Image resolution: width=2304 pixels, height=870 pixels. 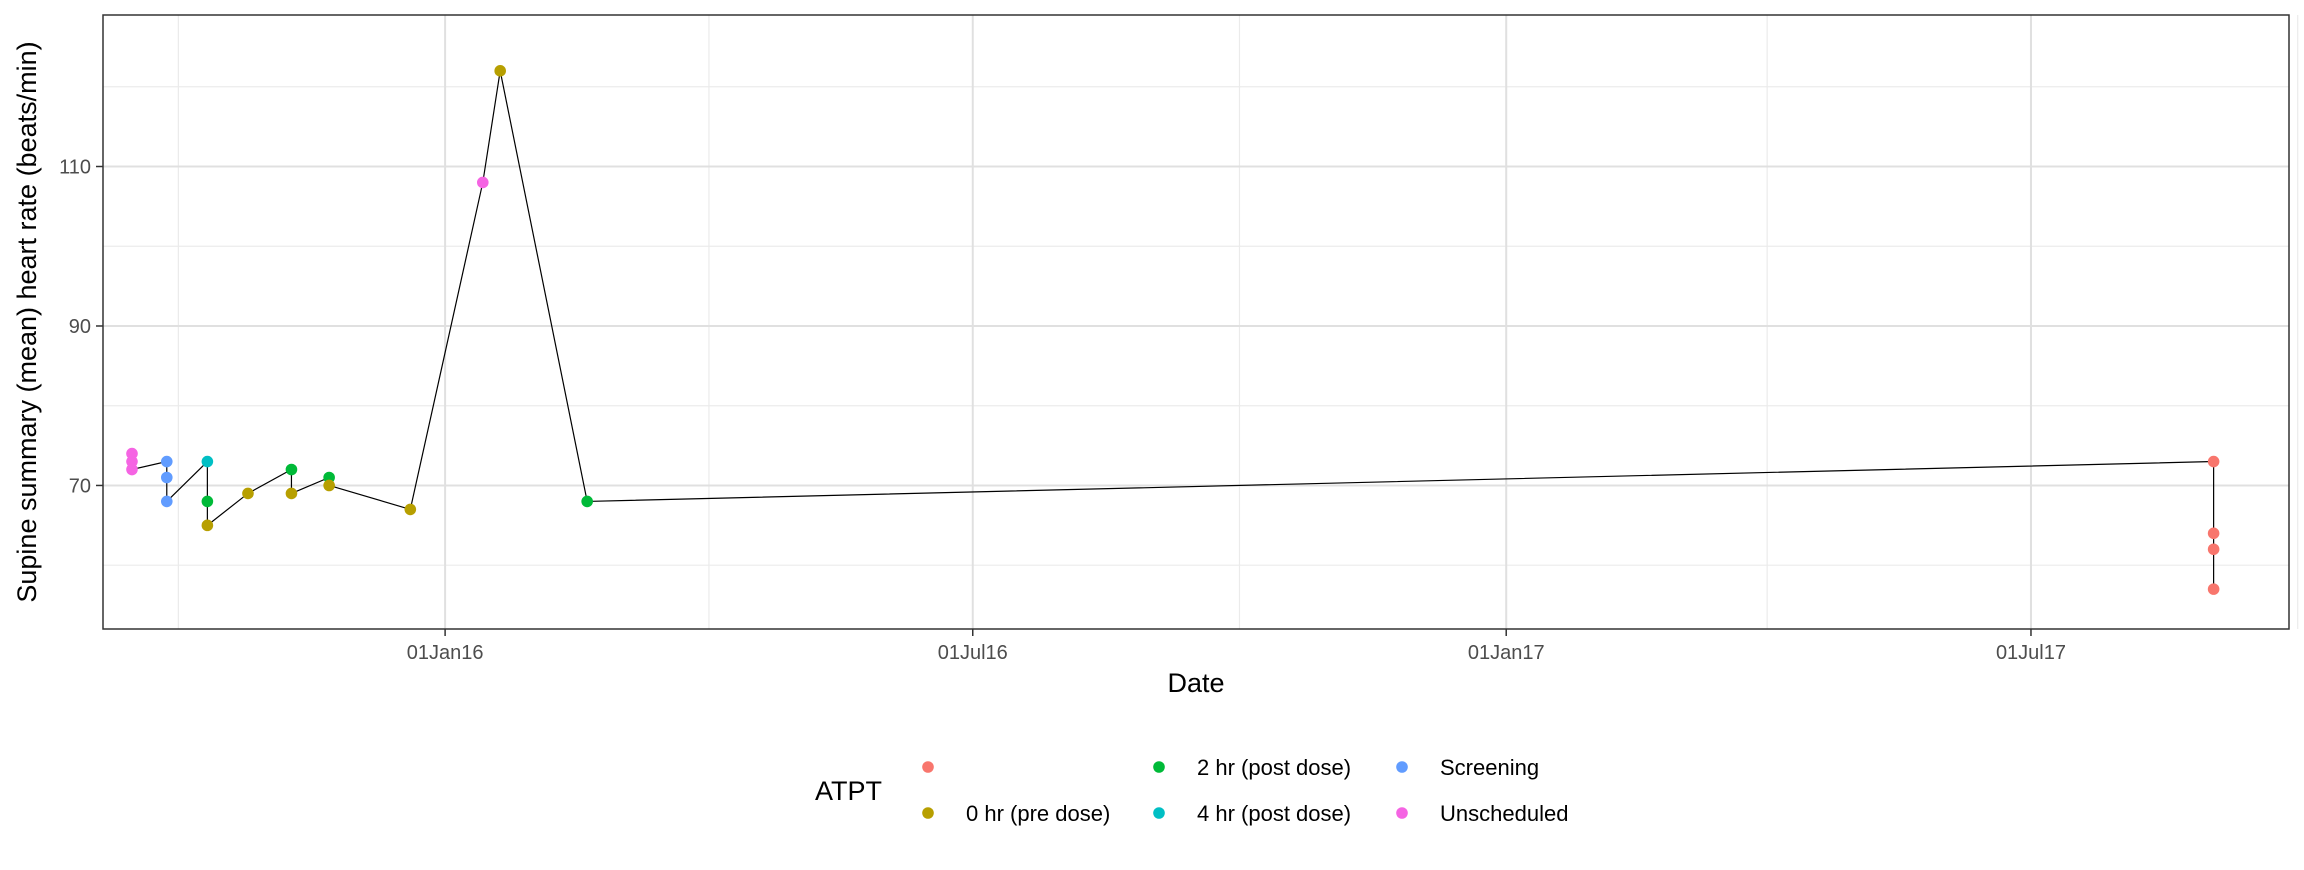 I want to click on legend-key-screening, so click(x=1402, y=767).